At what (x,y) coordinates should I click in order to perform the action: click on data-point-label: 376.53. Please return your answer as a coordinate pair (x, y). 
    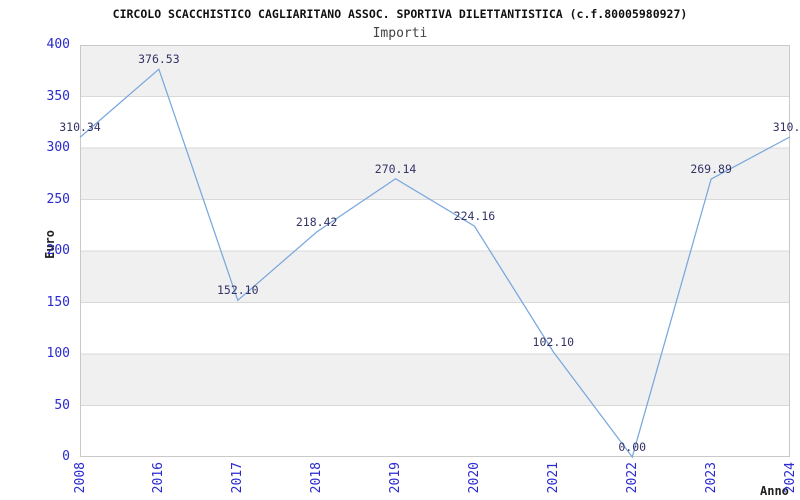
    Looking at the image, I should click on (159, 59).